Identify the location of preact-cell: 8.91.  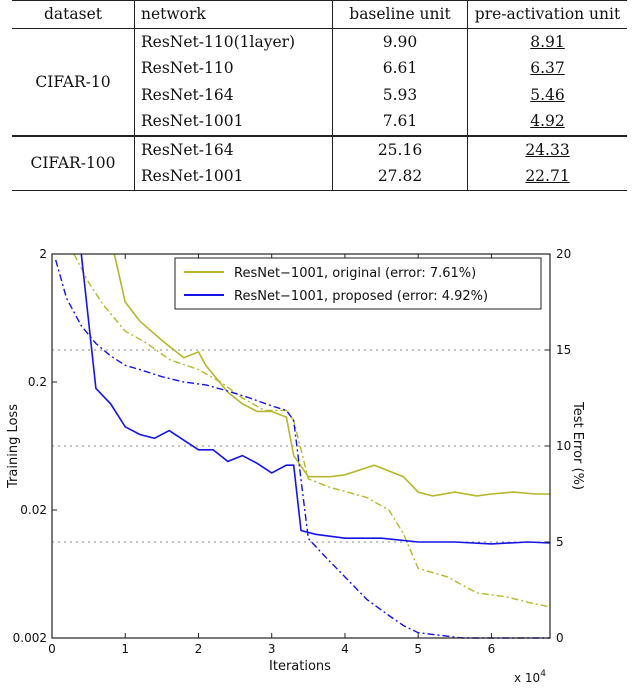
(548, 41).